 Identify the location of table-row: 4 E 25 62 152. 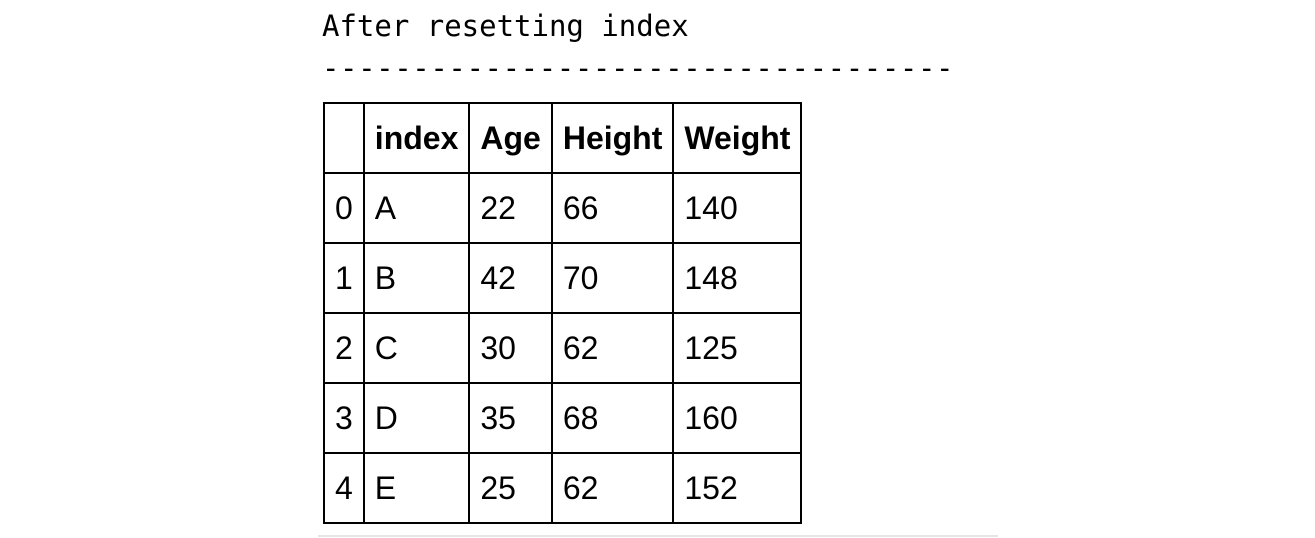
(563, 488).